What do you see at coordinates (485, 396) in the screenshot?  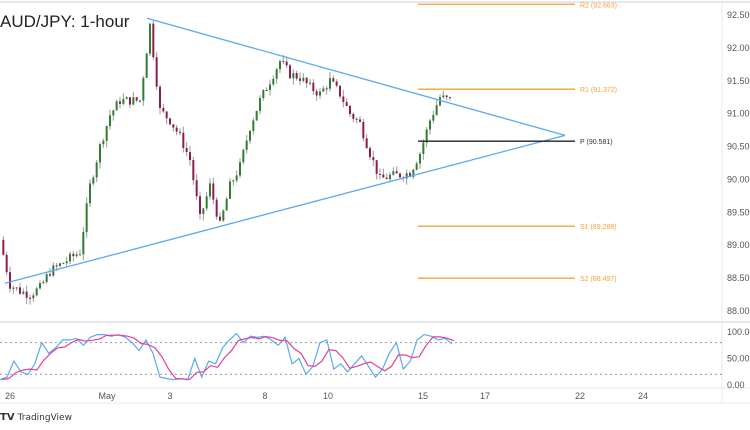 I see `date-tick-label: 17` at bounding box center [485, 396].